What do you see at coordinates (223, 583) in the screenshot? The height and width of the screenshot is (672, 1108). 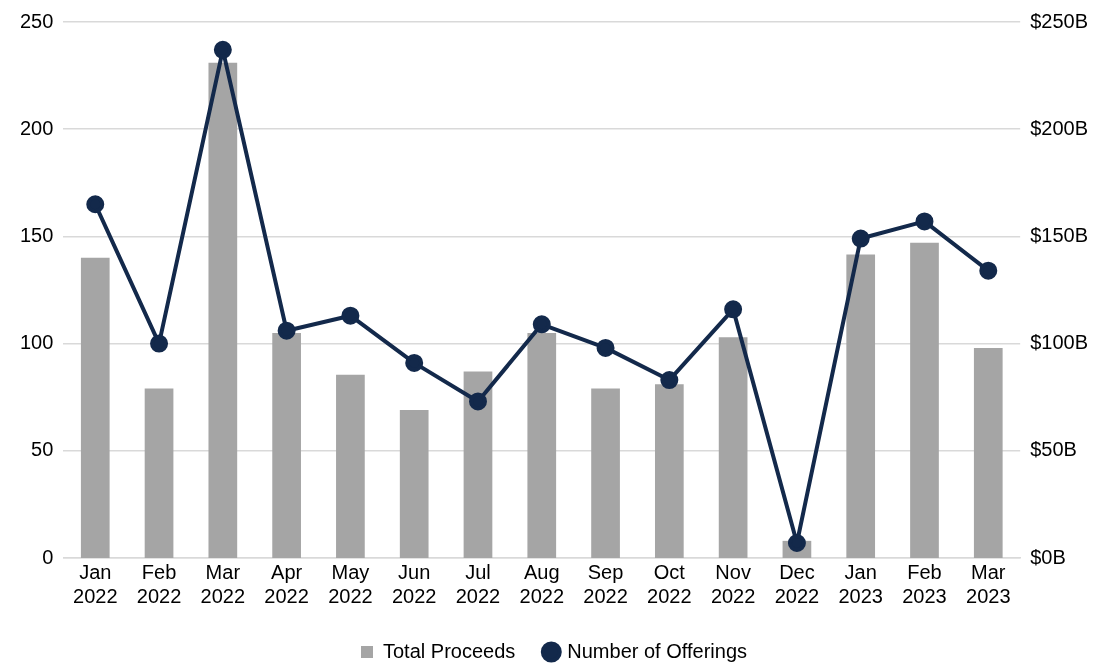 I see `x-tick-label: Mar 2022` at bounding box center [223, 583].